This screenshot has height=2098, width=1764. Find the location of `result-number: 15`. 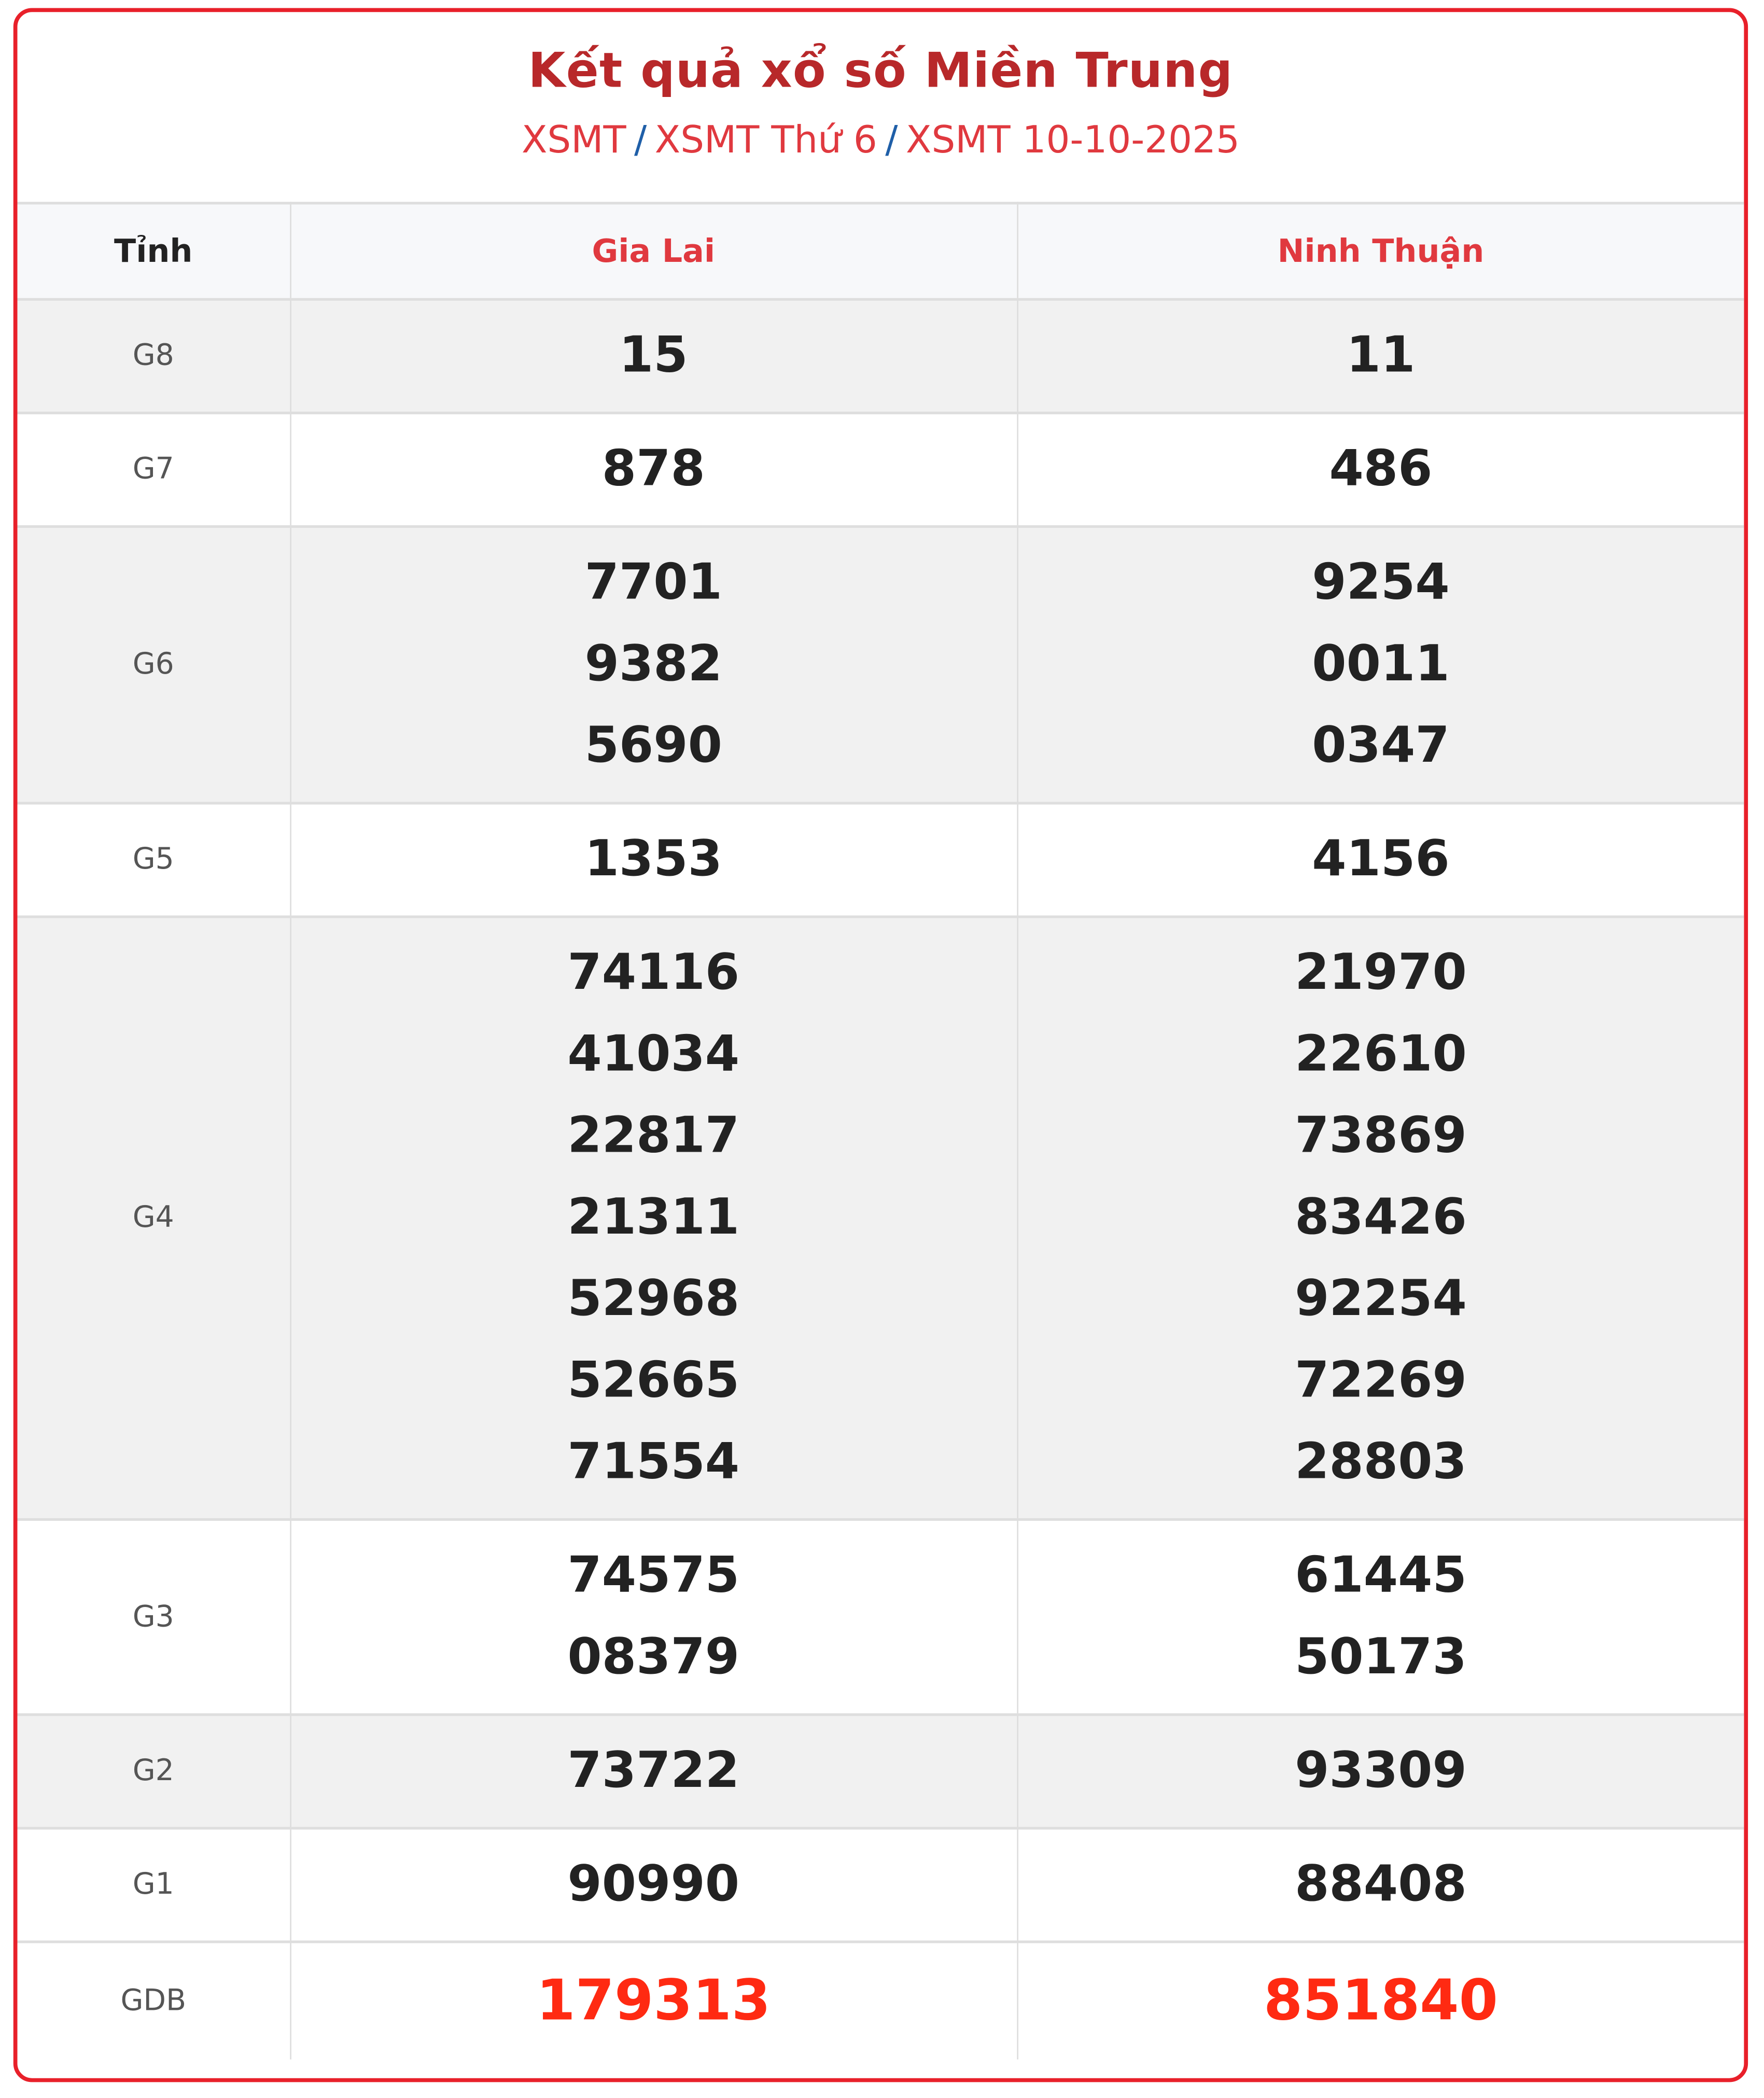

result-number: 15 is located at coordinates (653, 355).